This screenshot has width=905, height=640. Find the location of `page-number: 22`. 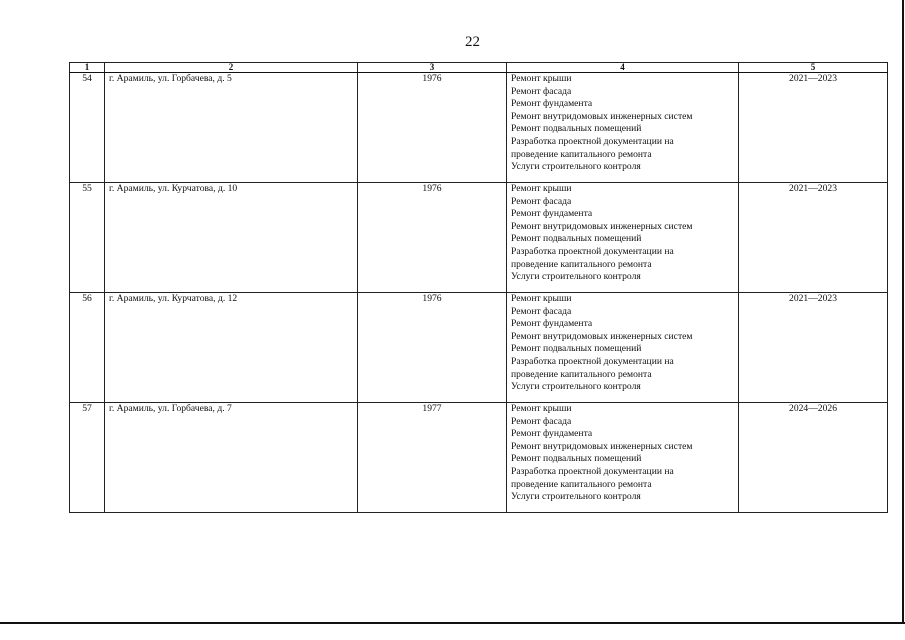

page-number: 22 is located at coordinates (472, 42).